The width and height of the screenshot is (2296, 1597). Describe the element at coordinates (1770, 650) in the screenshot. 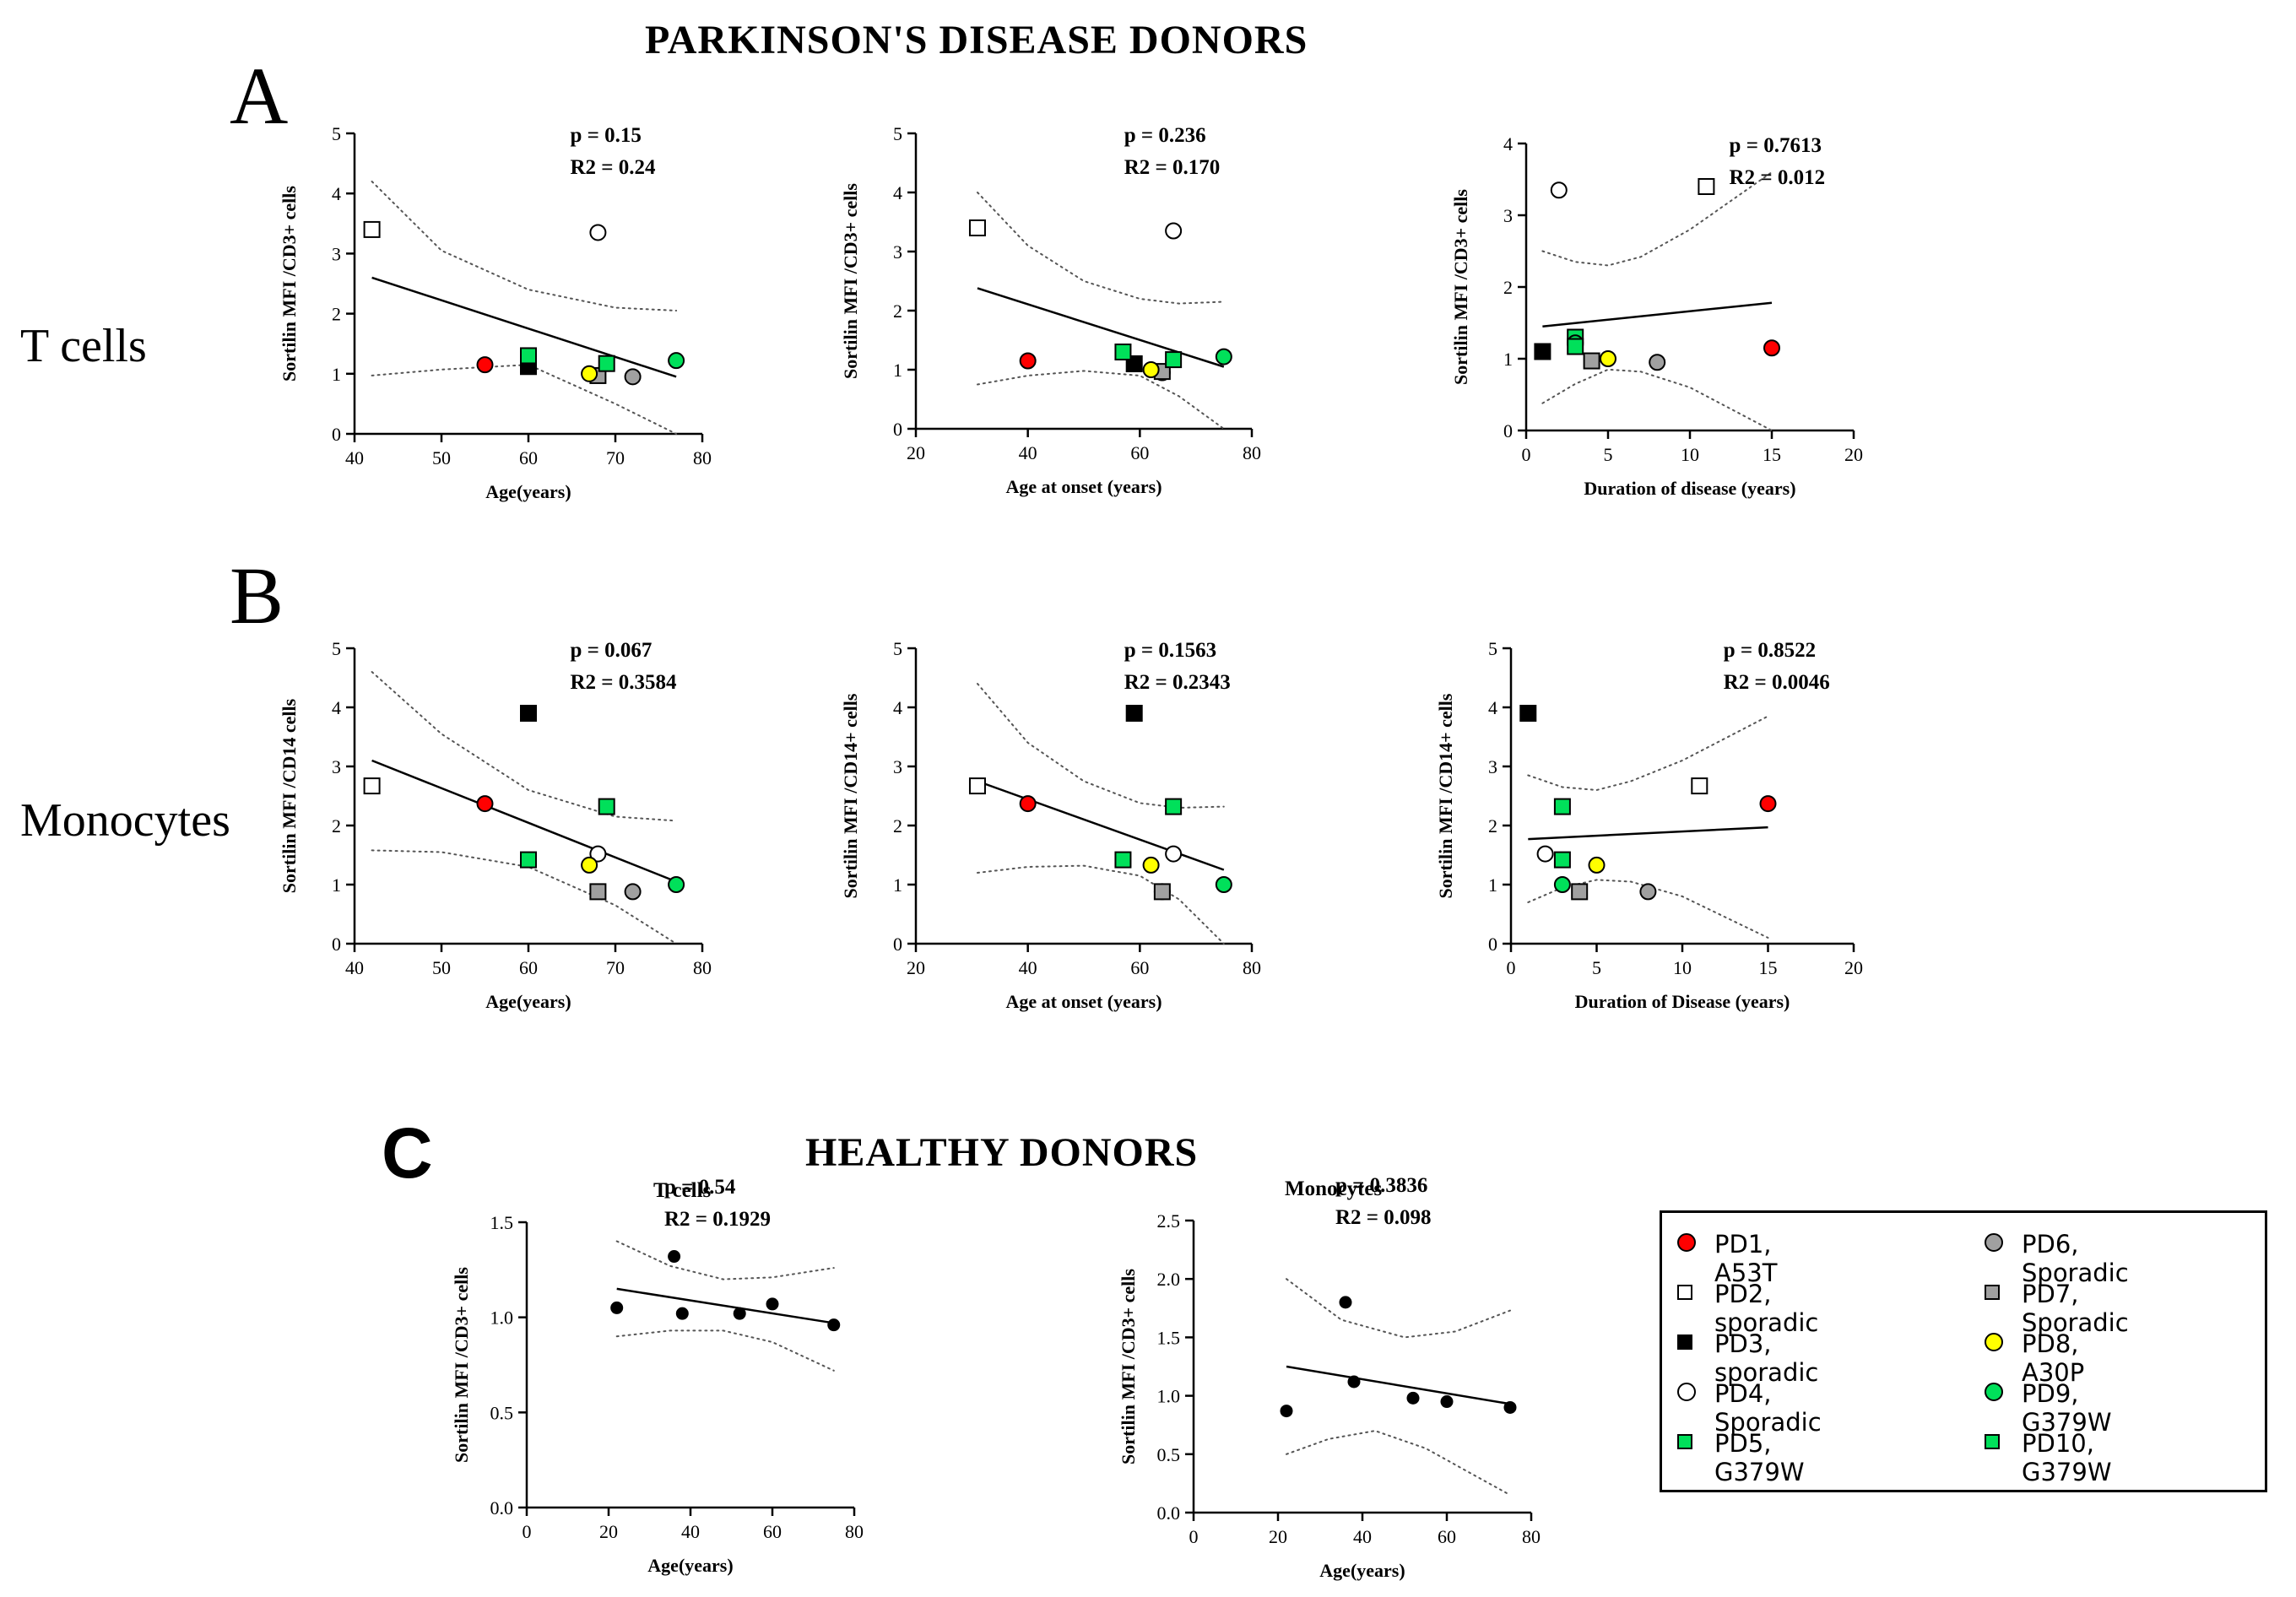

I see `p-value-text: p = 0.8522` at that location.